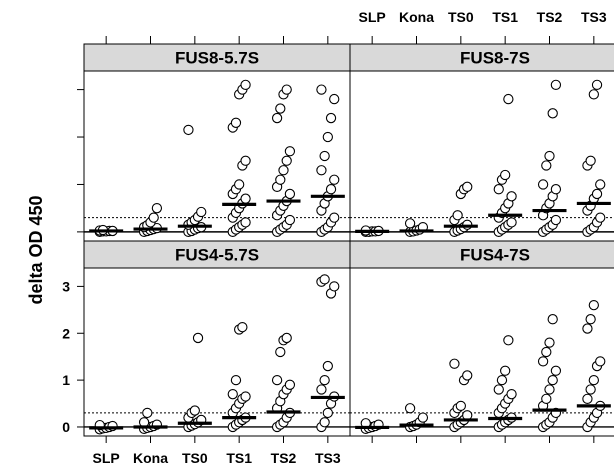 The image size is (614, 472). What do you see at coordinates (106, 458) in the screenshot?
I see `bottom-tick-label: SLP` at bounding box center [106, 458].